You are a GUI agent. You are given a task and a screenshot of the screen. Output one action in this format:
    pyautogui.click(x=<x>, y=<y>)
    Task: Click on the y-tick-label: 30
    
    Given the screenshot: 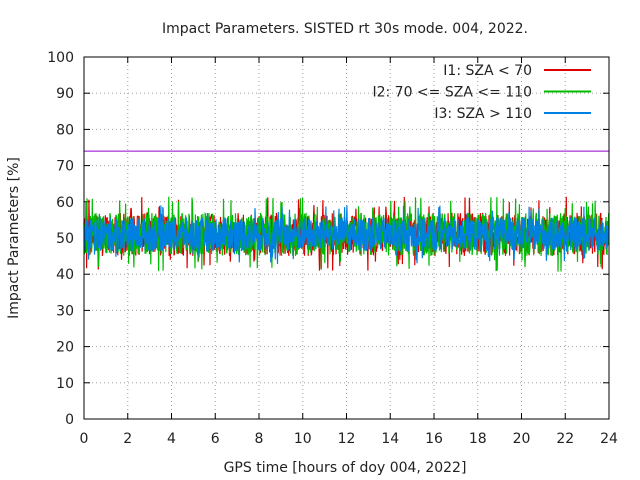 What is the action you would take?
    pyautogui.click(x=65, y=311)
    